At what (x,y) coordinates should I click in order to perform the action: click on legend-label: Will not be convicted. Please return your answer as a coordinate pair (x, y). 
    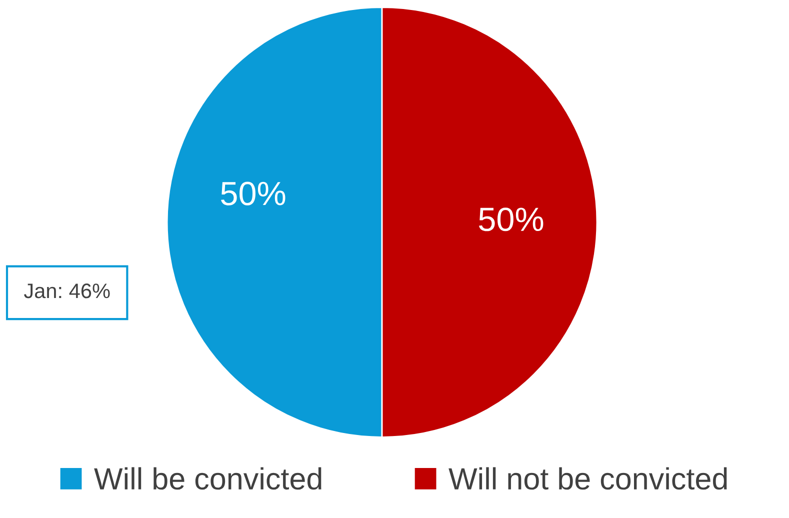
    Looking at the image, I should click on (587, 478).